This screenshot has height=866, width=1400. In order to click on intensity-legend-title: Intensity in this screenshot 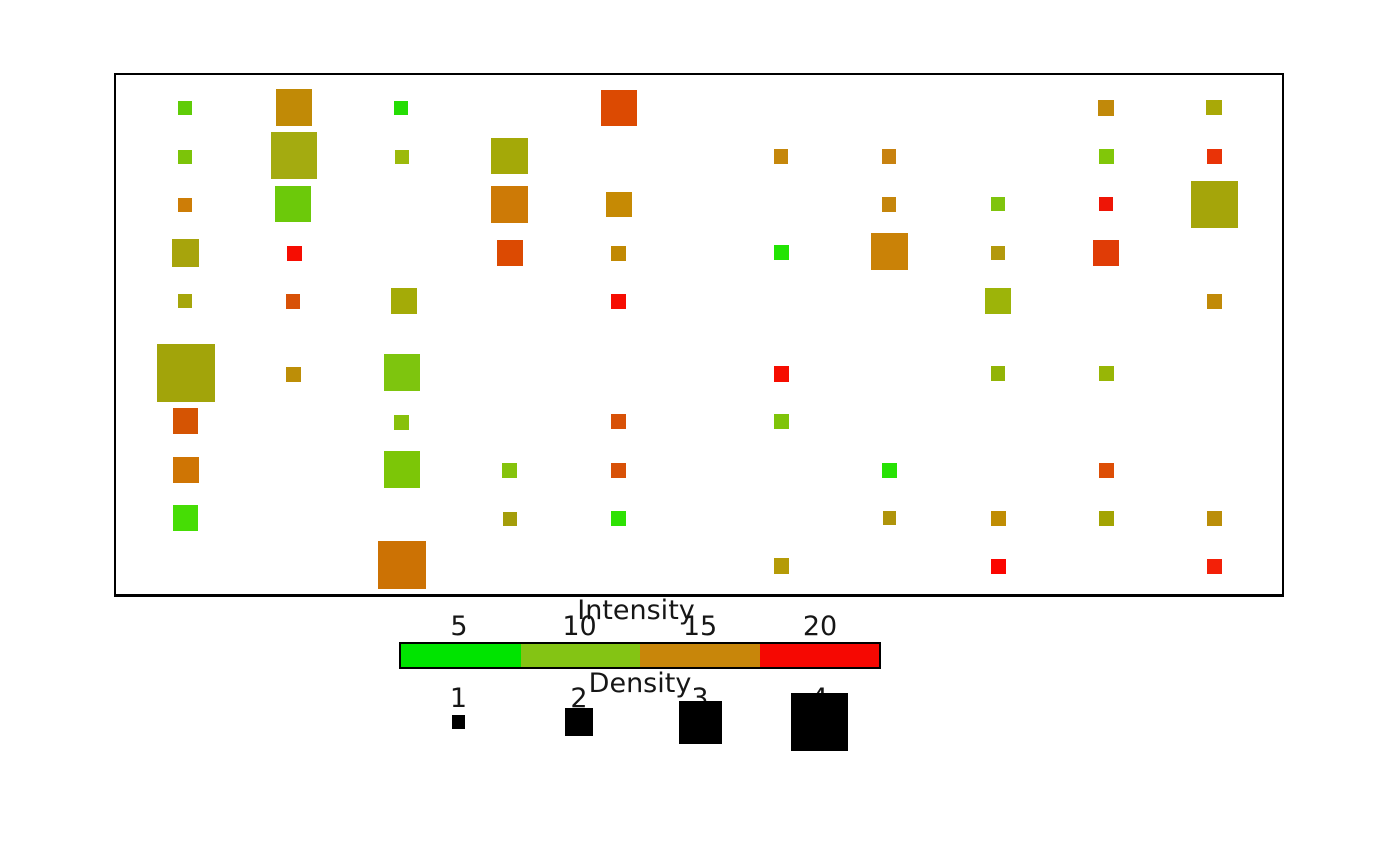, I will do `click(636, 610)`.